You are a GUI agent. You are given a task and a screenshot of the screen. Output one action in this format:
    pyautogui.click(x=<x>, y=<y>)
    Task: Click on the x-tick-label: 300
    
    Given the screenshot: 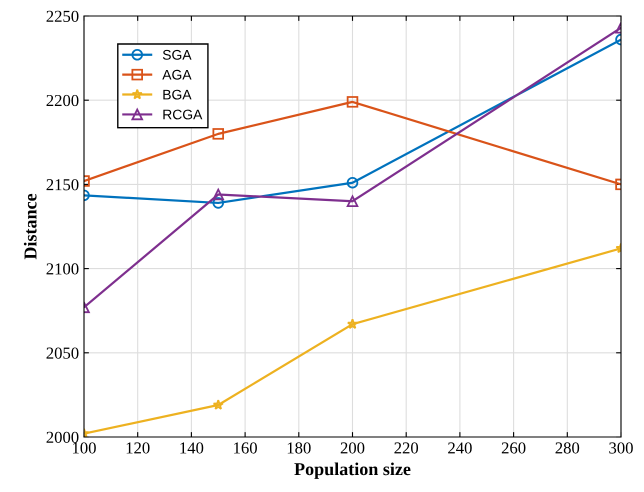 What is the action you would take?
    pyautogui.click(x=621, y=448)
    